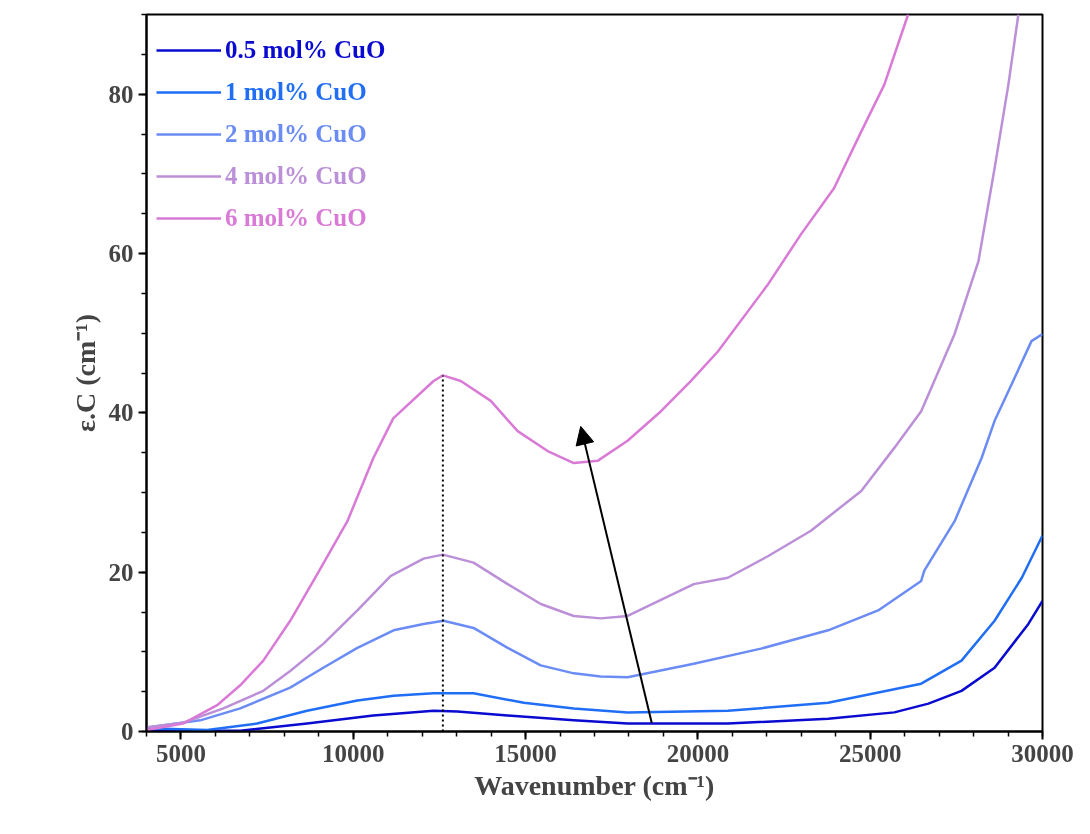 This screenshot has width=1090, height=834. Describe the element at coordinates (85, 373) in the screenshot. I see `y-axis-title: ε.C (cm⁻¹)` at that location.